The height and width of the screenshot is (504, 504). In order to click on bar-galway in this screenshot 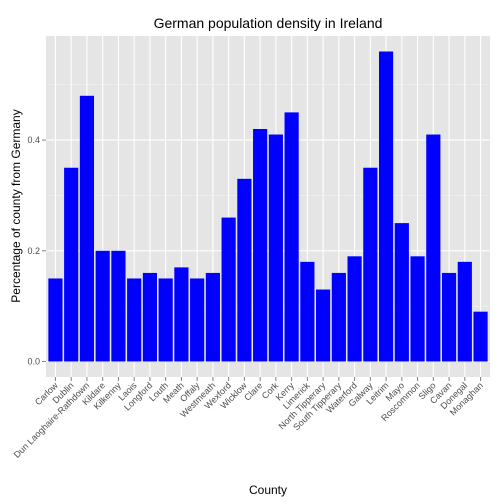, I will do `click(370, 264)`.